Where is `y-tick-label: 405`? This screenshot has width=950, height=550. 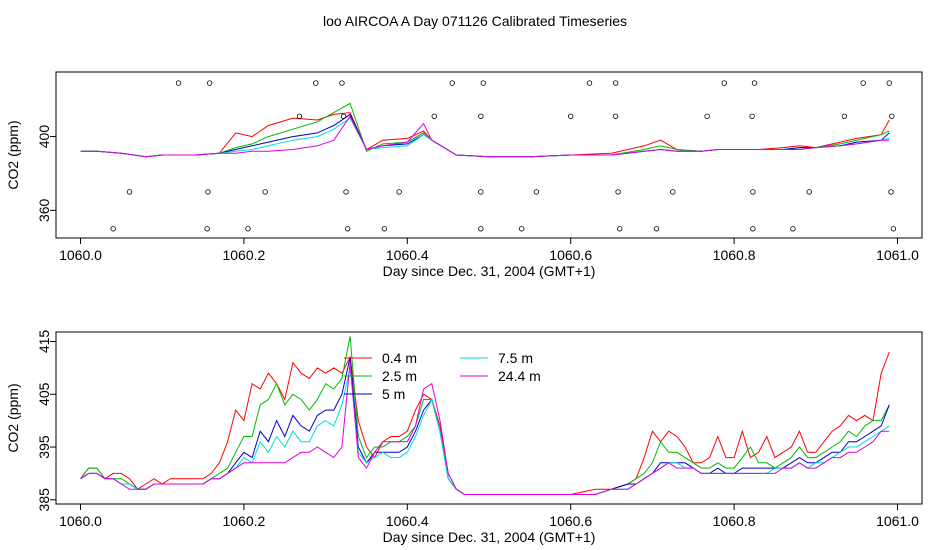
y-tick-label: 405 is located at coordinates (44, 394).